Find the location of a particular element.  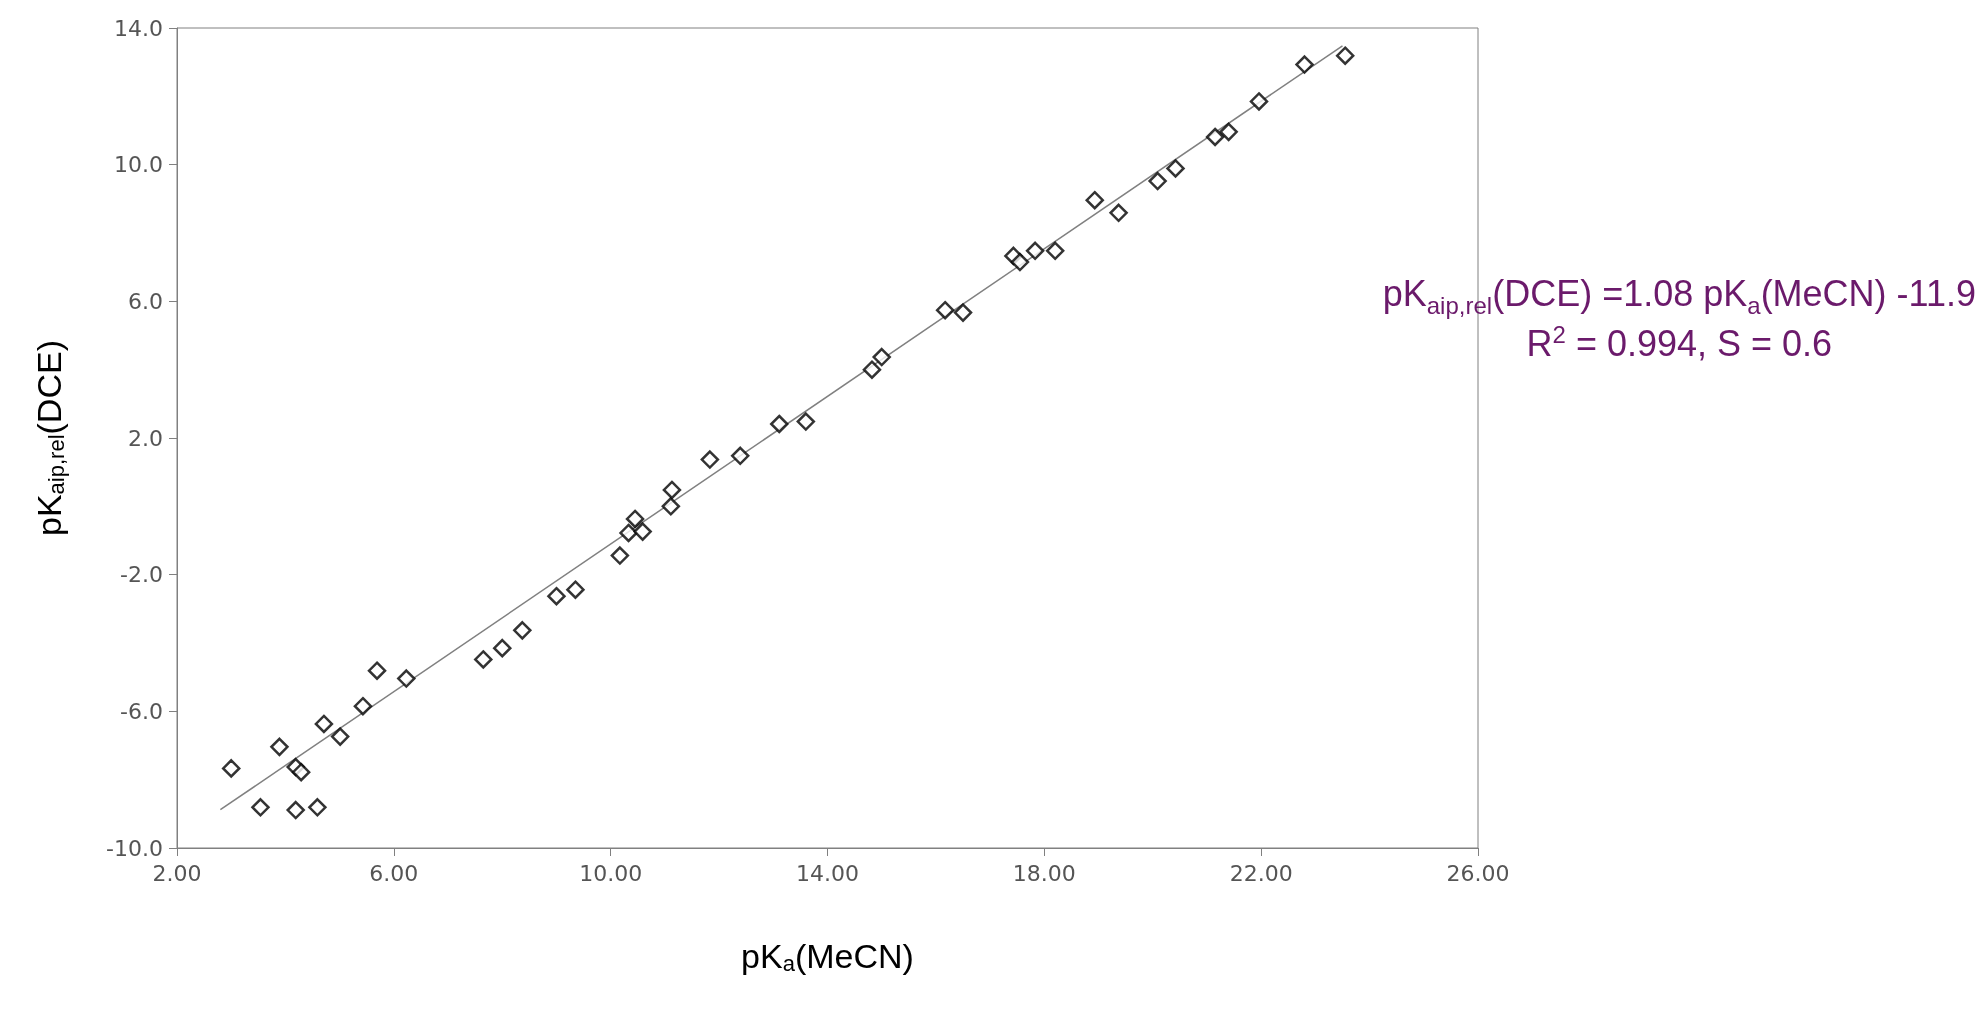

y-tick-label: 6.0 is located at coordinates (145, 301).